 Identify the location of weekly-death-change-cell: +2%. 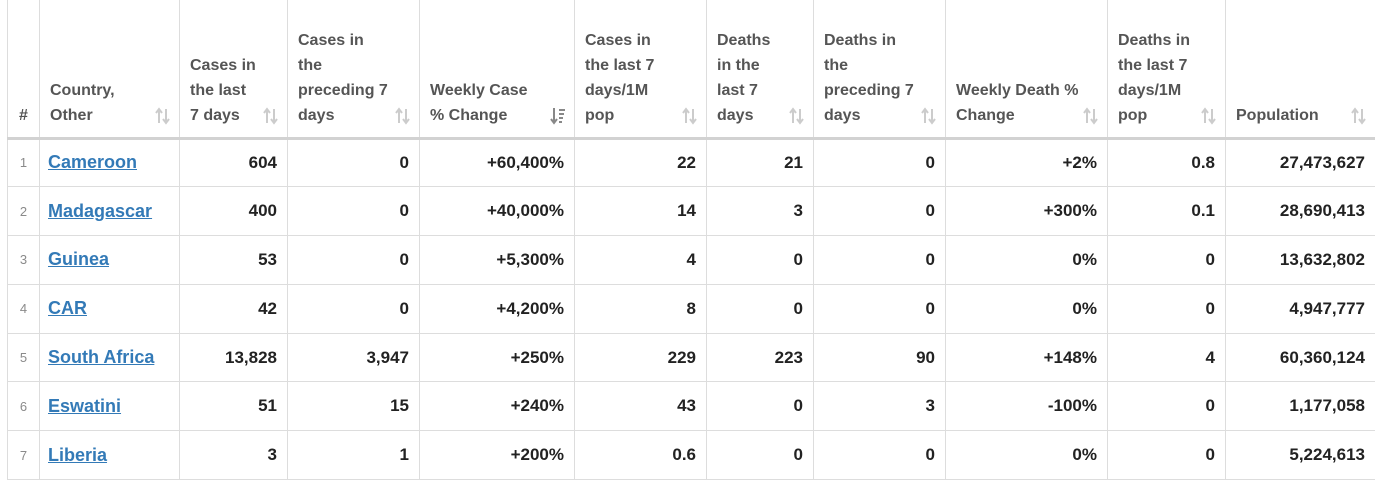
(1026, 163).